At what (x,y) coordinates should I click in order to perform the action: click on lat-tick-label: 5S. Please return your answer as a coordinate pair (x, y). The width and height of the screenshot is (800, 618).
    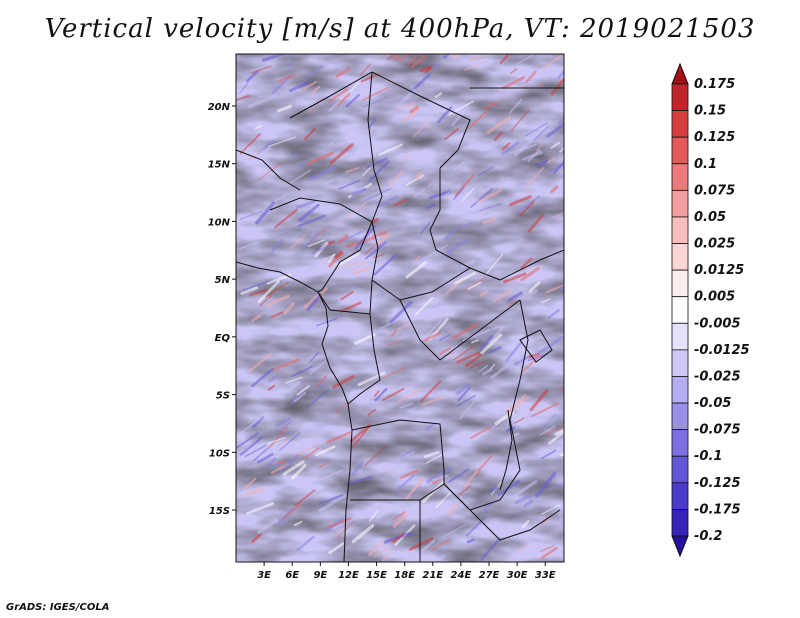
    Looking at the image, I should click on (223, 396).